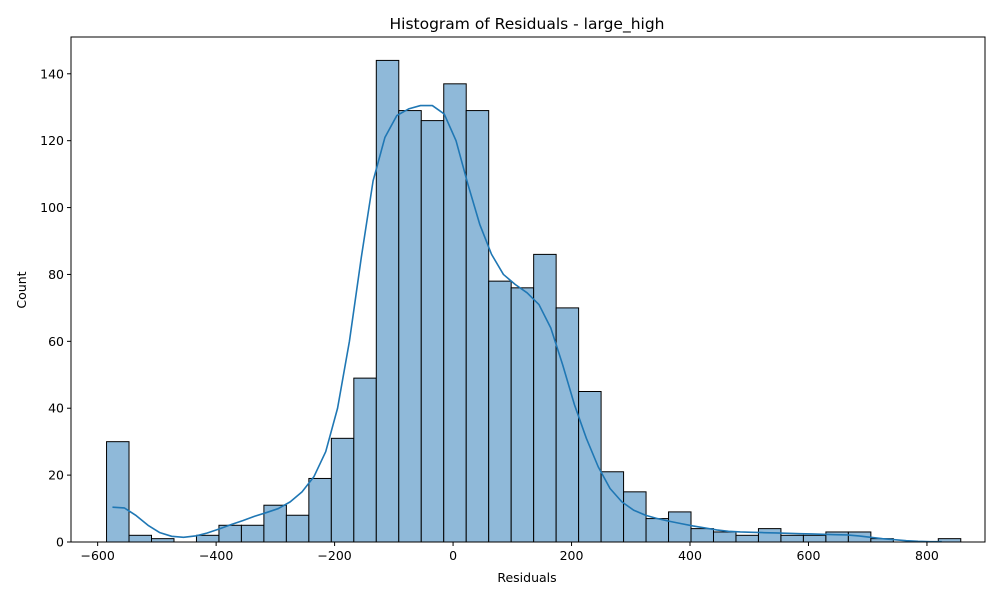  What do you see at coordinates (690, 555) in the screenshot?
I see `x-tick-label: 400` at bounding box center [690, 555].